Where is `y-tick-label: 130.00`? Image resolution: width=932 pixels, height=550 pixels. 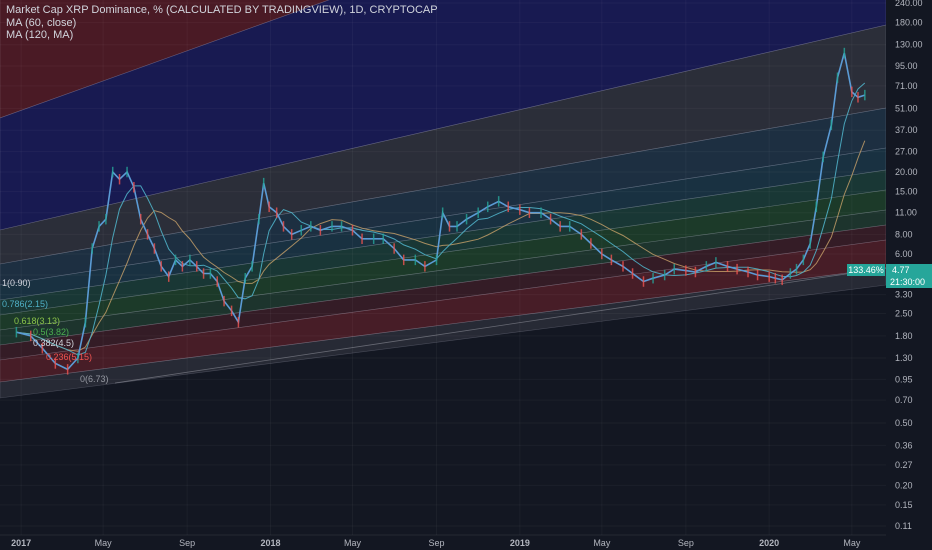 y-tick-label: 130.00 is located at coordinates (909, 45).